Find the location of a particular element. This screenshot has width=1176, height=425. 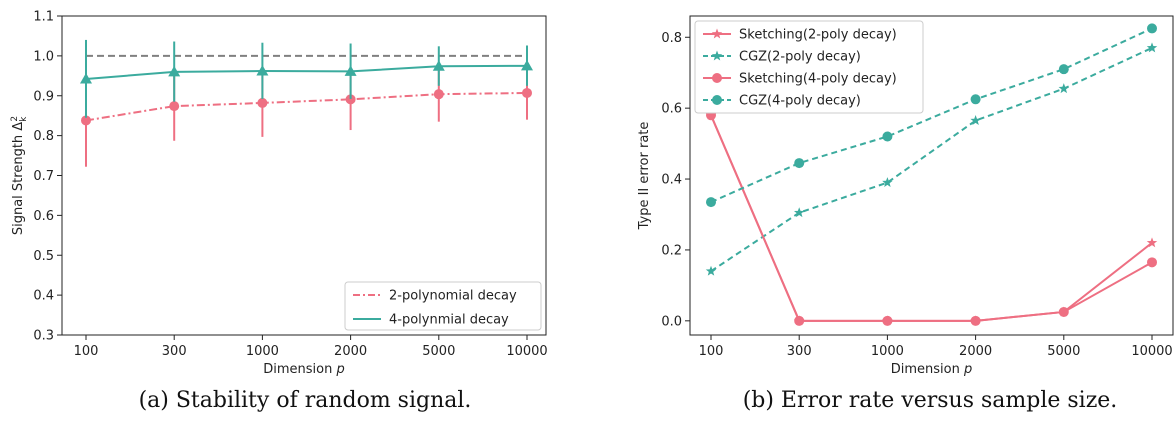

y-tick-label: 0.2 is located at coordinates (671, 250).